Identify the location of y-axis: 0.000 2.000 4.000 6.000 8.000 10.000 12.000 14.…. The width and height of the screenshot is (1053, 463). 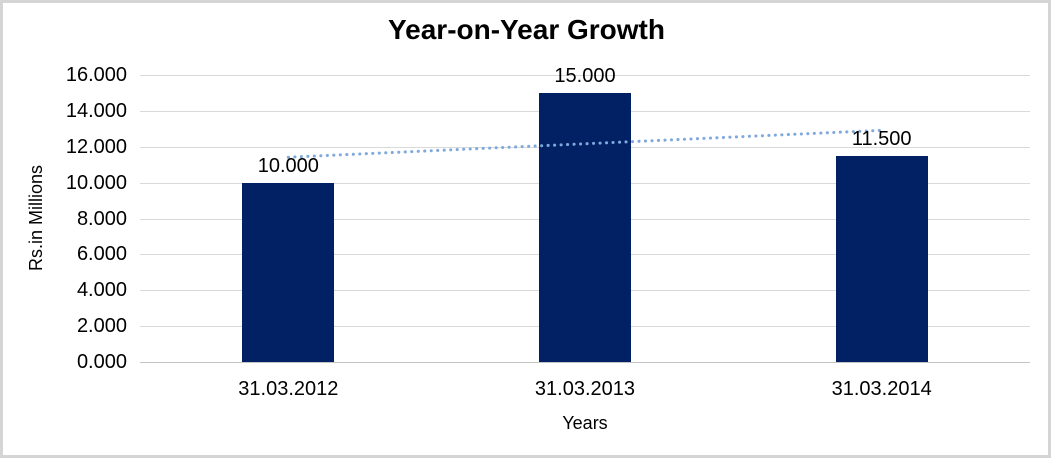
(63, 218).